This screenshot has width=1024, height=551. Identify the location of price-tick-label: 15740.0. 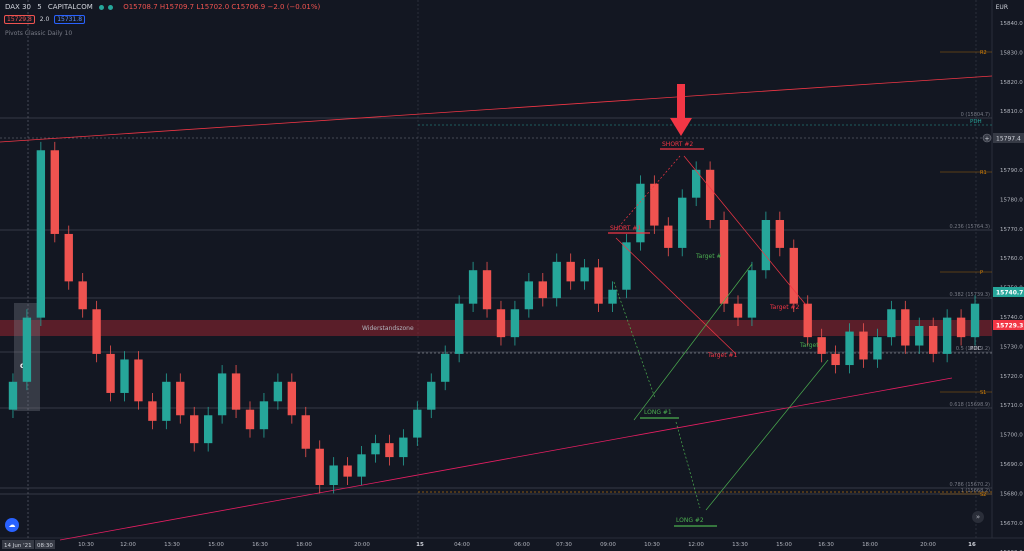
(1011, 318).